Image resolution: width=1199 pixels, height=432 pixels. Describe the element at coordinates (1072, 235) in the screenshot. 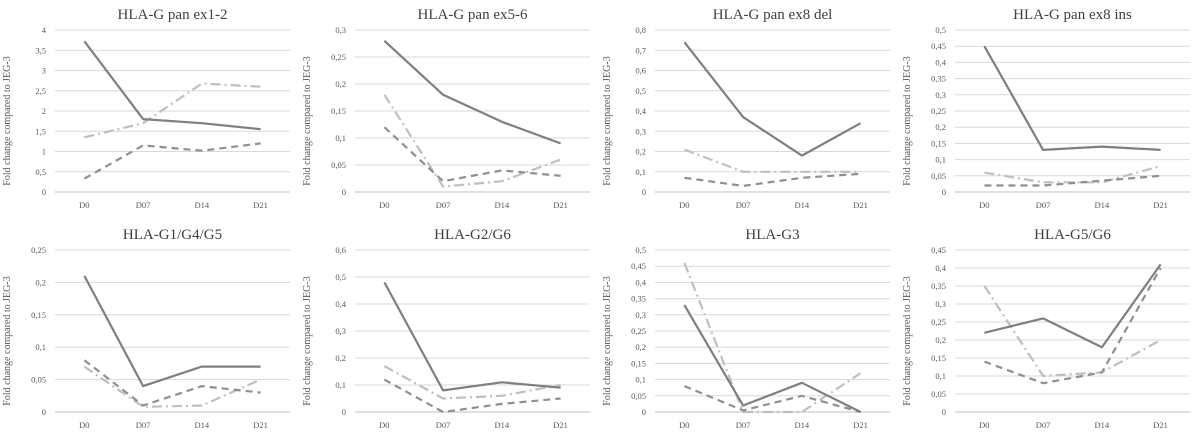

I see `chart-title: HLA-G5/G6` at that location.